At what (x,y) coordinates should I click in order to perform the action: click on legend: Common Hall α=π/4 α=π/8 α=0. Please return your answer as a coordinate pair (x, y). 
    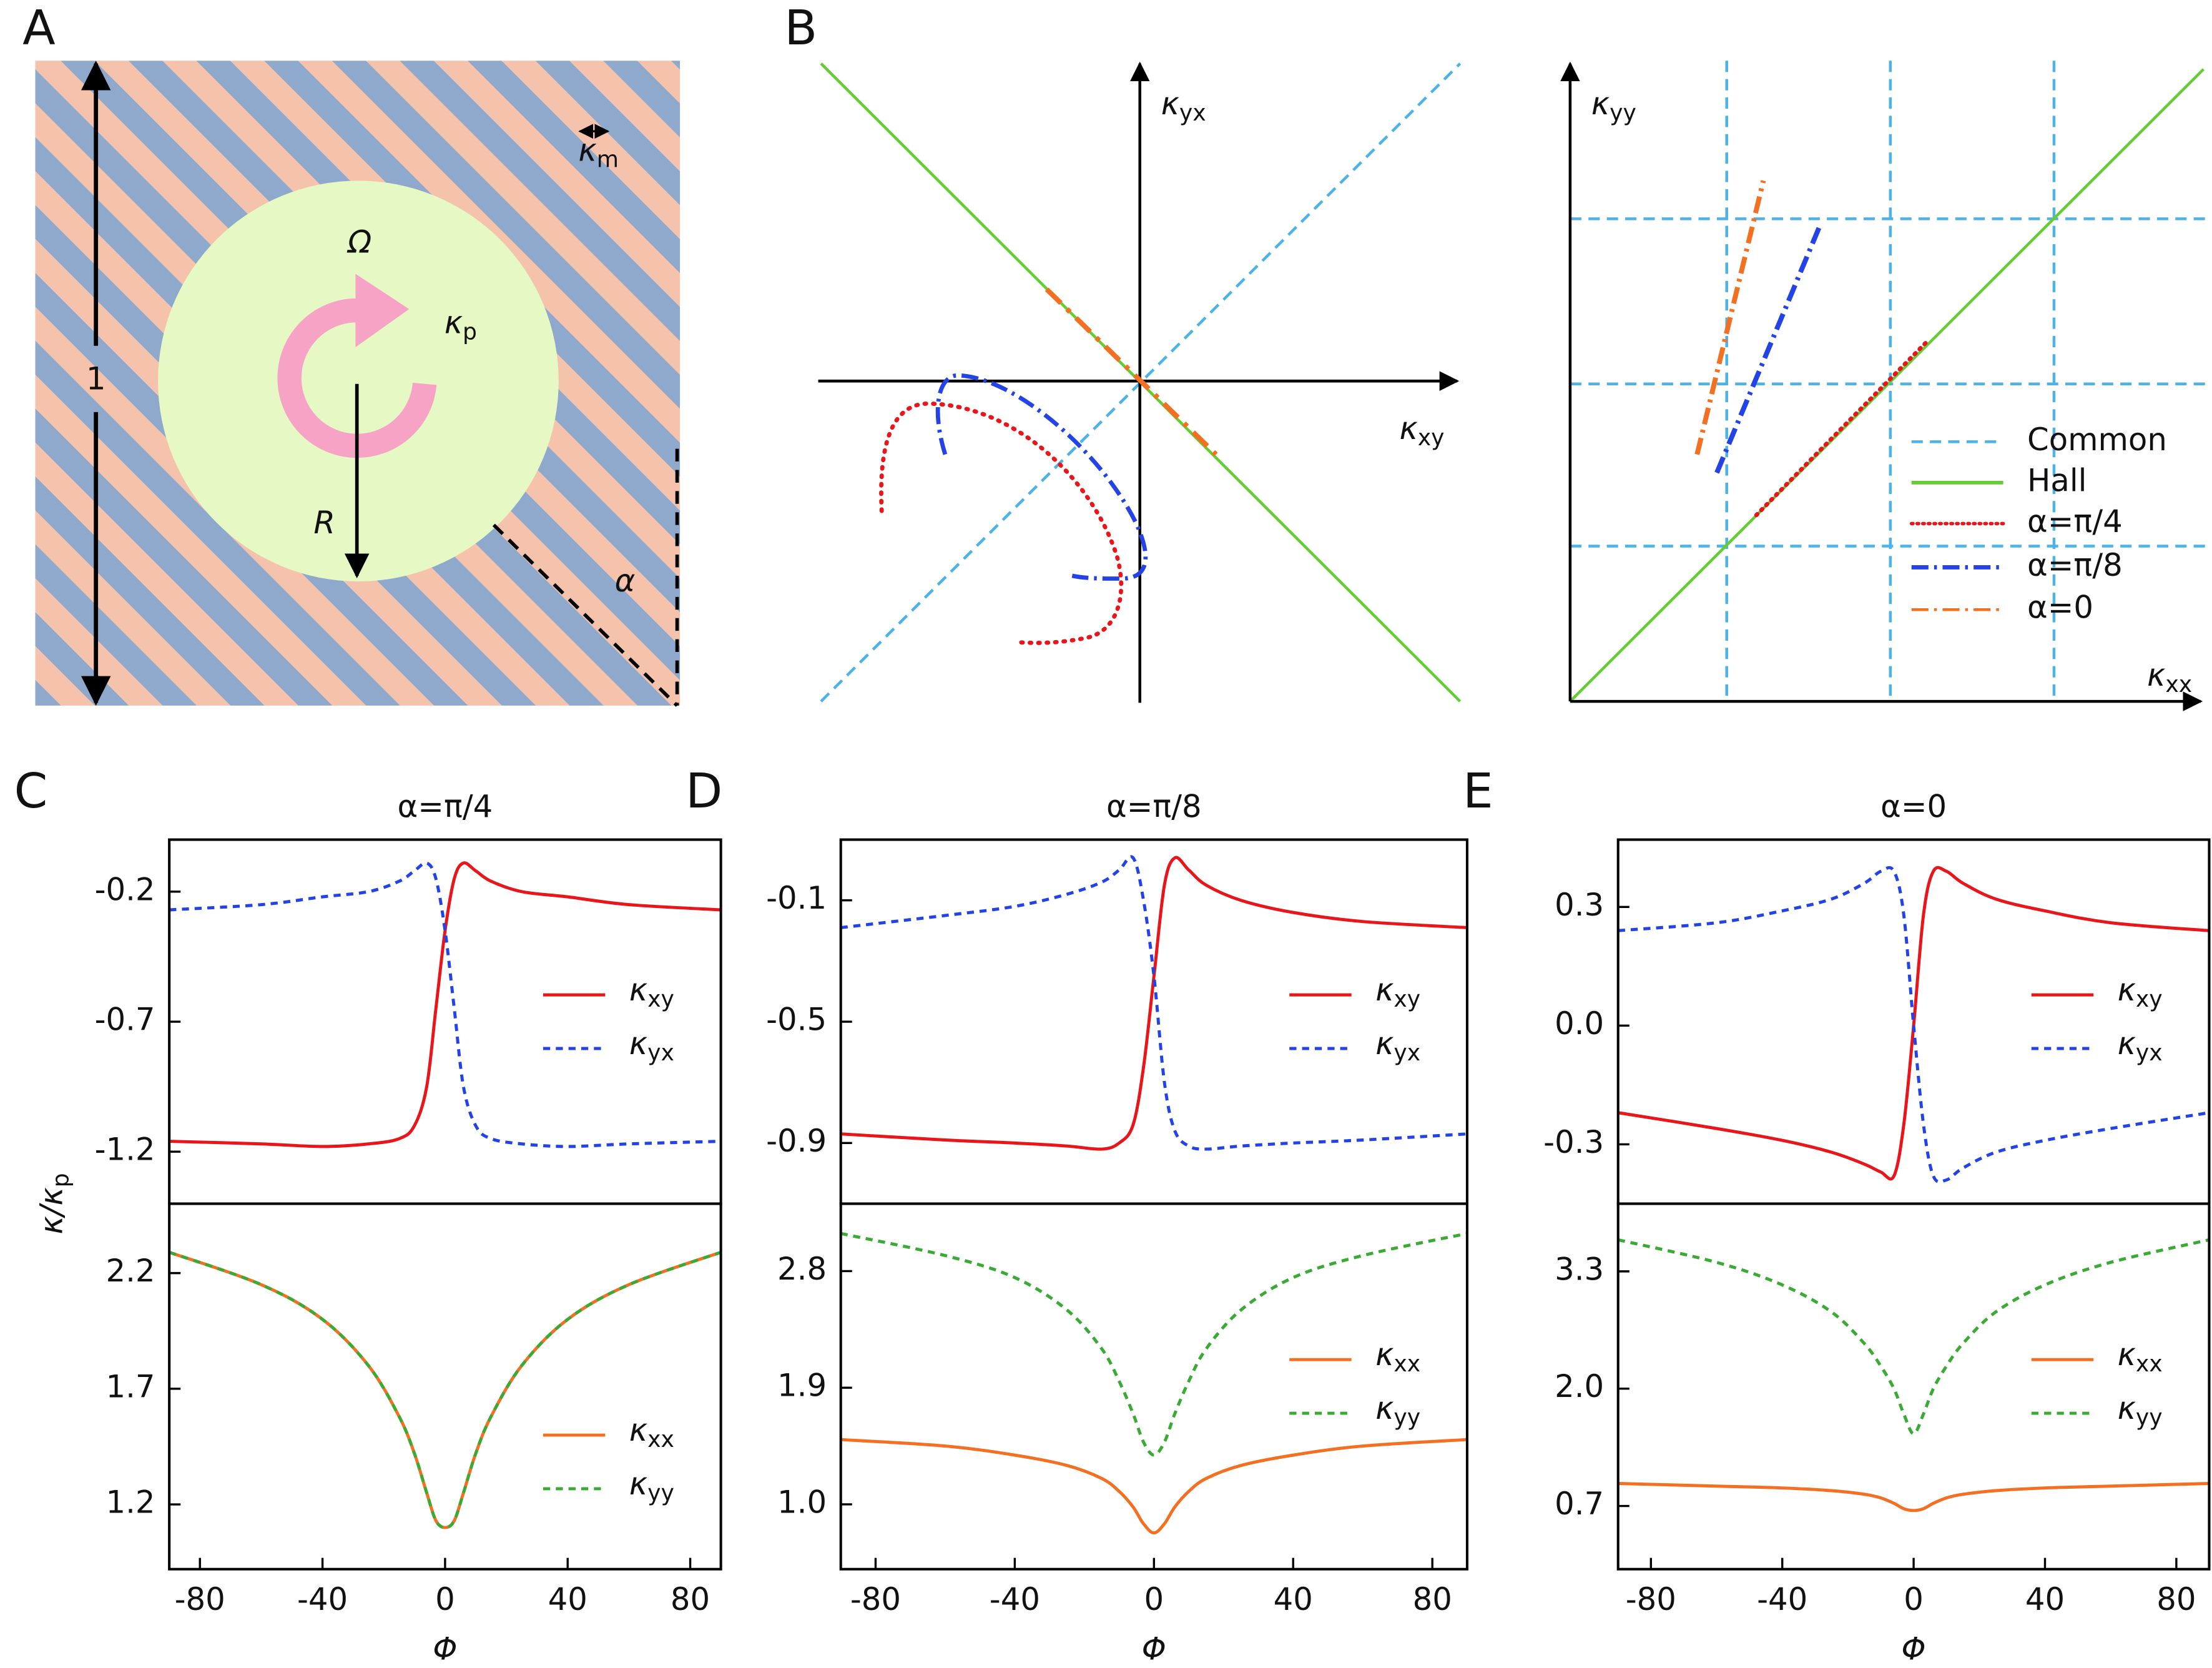
    Looking at the image, I should click on (2038, 524).